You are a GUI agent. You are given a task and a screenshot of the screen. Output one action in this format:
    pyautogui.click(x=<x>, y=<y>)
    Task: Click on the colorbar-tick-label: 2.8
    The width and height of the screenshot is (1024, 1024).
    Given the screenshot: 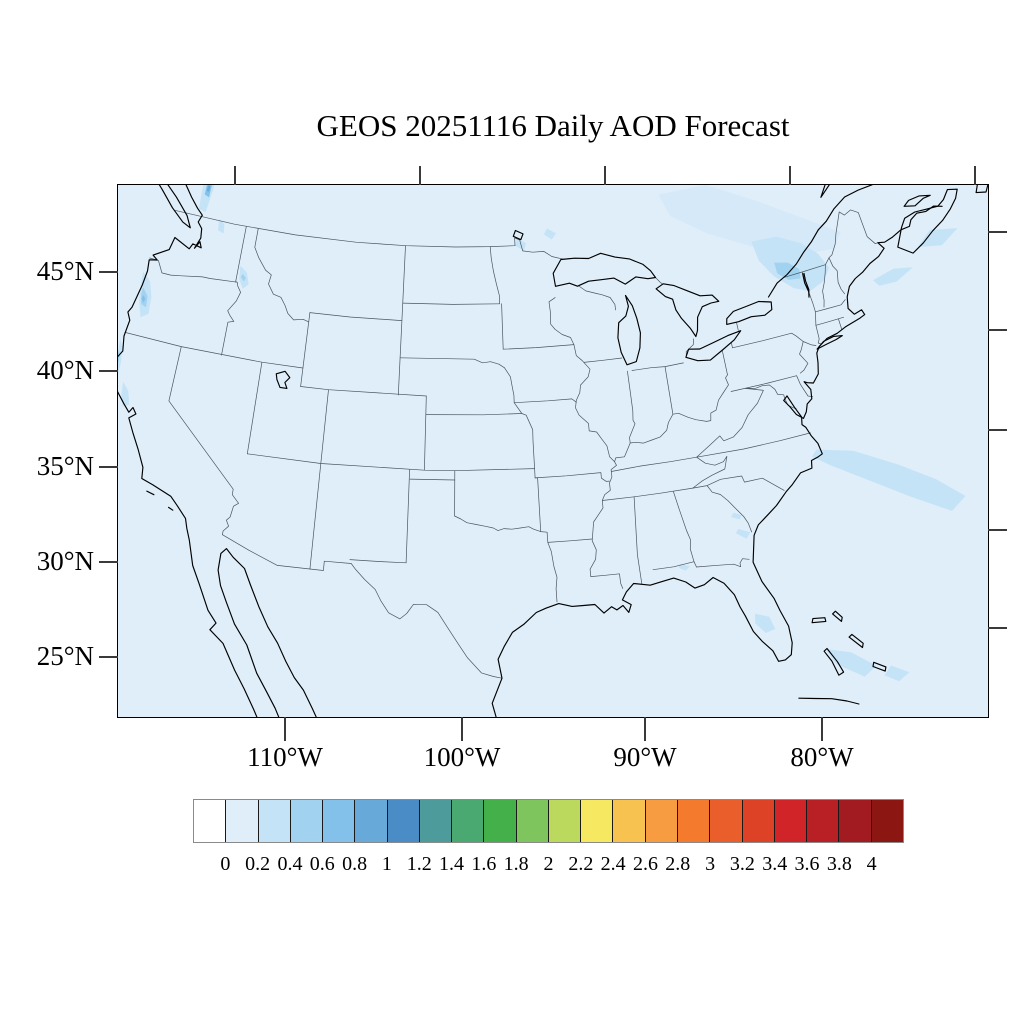 What is the action you would take?
    pyautogui.click(x=678, y=864)
    